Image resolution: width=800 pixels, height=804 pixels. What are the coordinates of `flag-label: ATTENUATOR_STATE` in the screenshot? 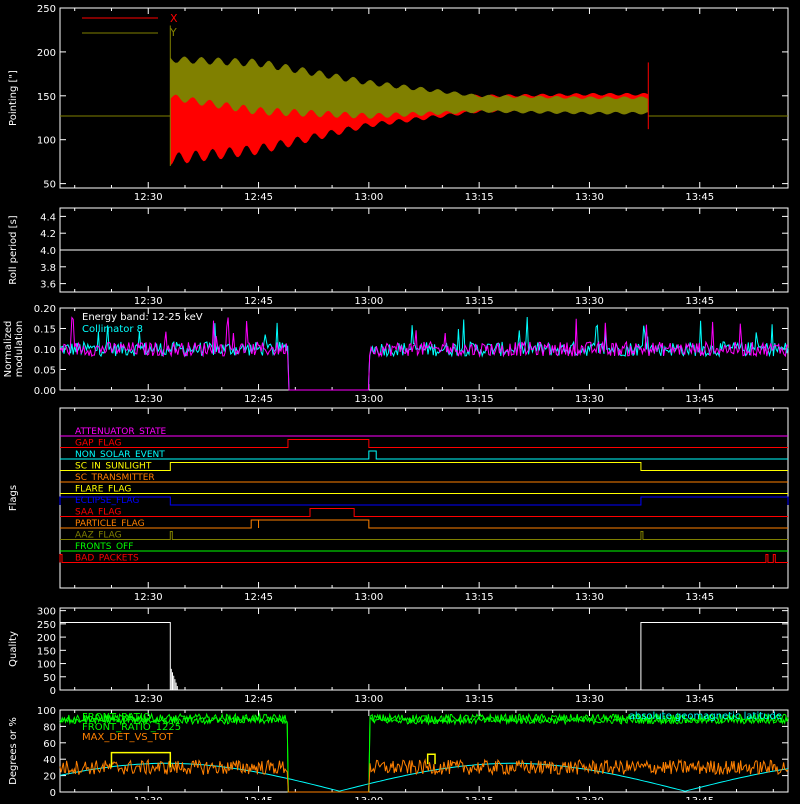 It's located at (121, 432).